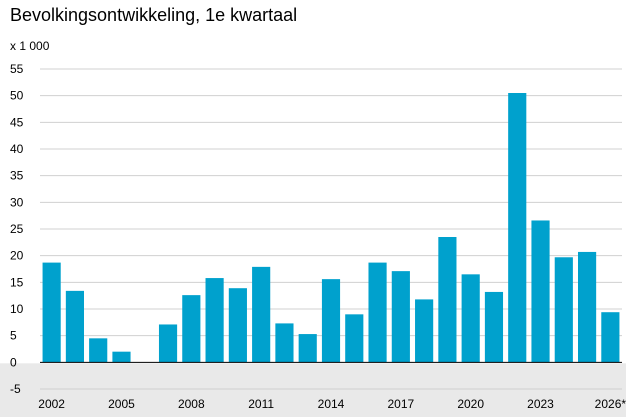 The width and height of the screenshot is (626, 417). I want to click on y-tick-label: 0, so click(13, 362).